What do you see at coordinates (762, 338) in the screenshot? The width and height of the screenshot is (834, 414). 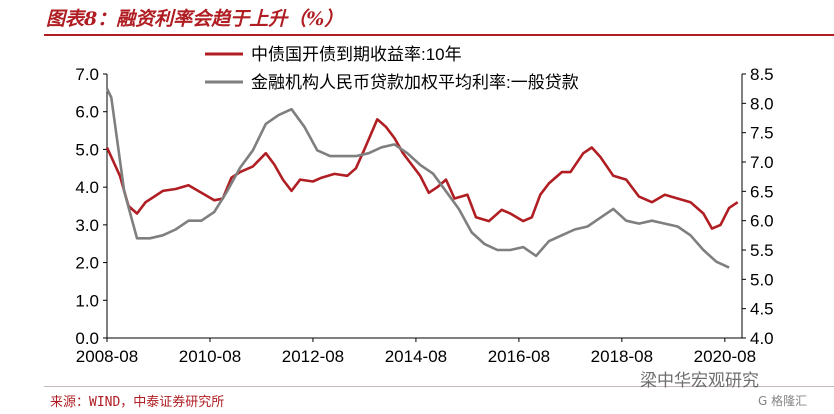 I see `right-tick-label: 4.0` at bounding box center [762, 338].